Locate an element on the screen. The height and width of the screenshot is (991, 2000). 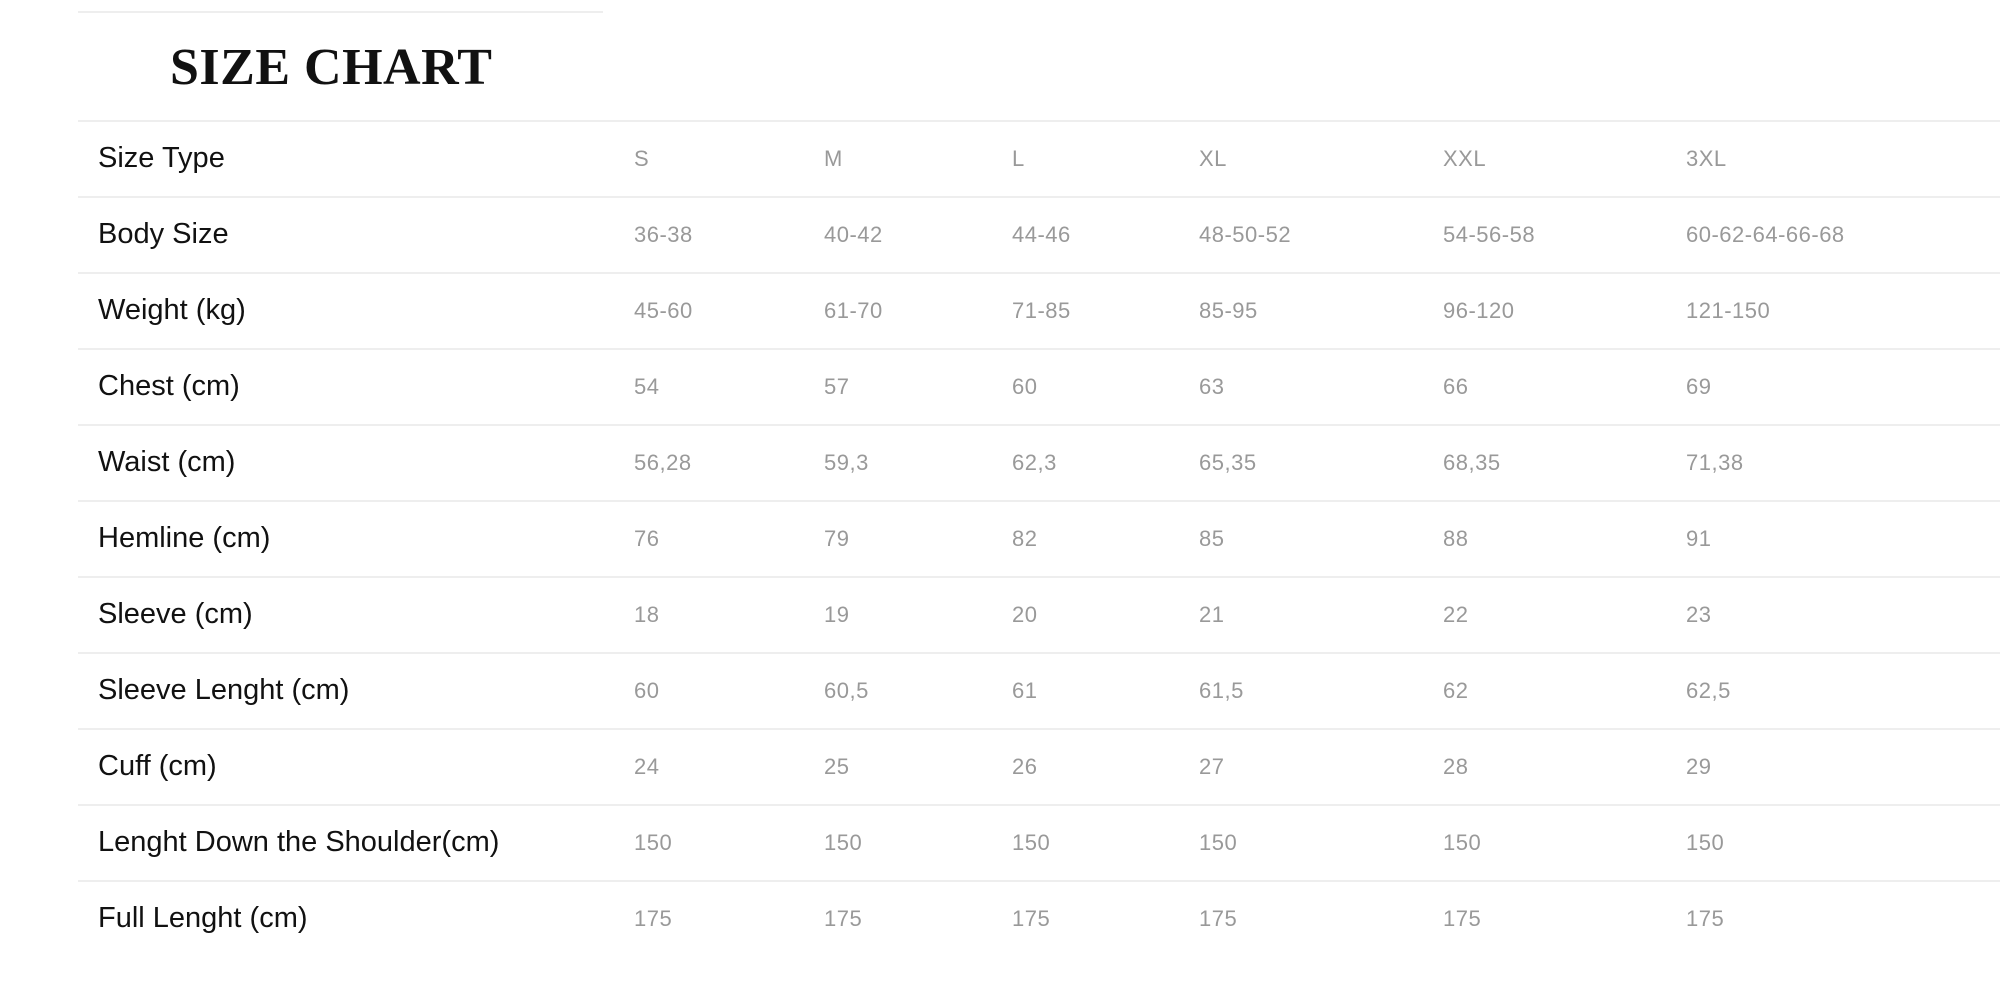
table-cell: 19 is located at coordinates (837, 614).